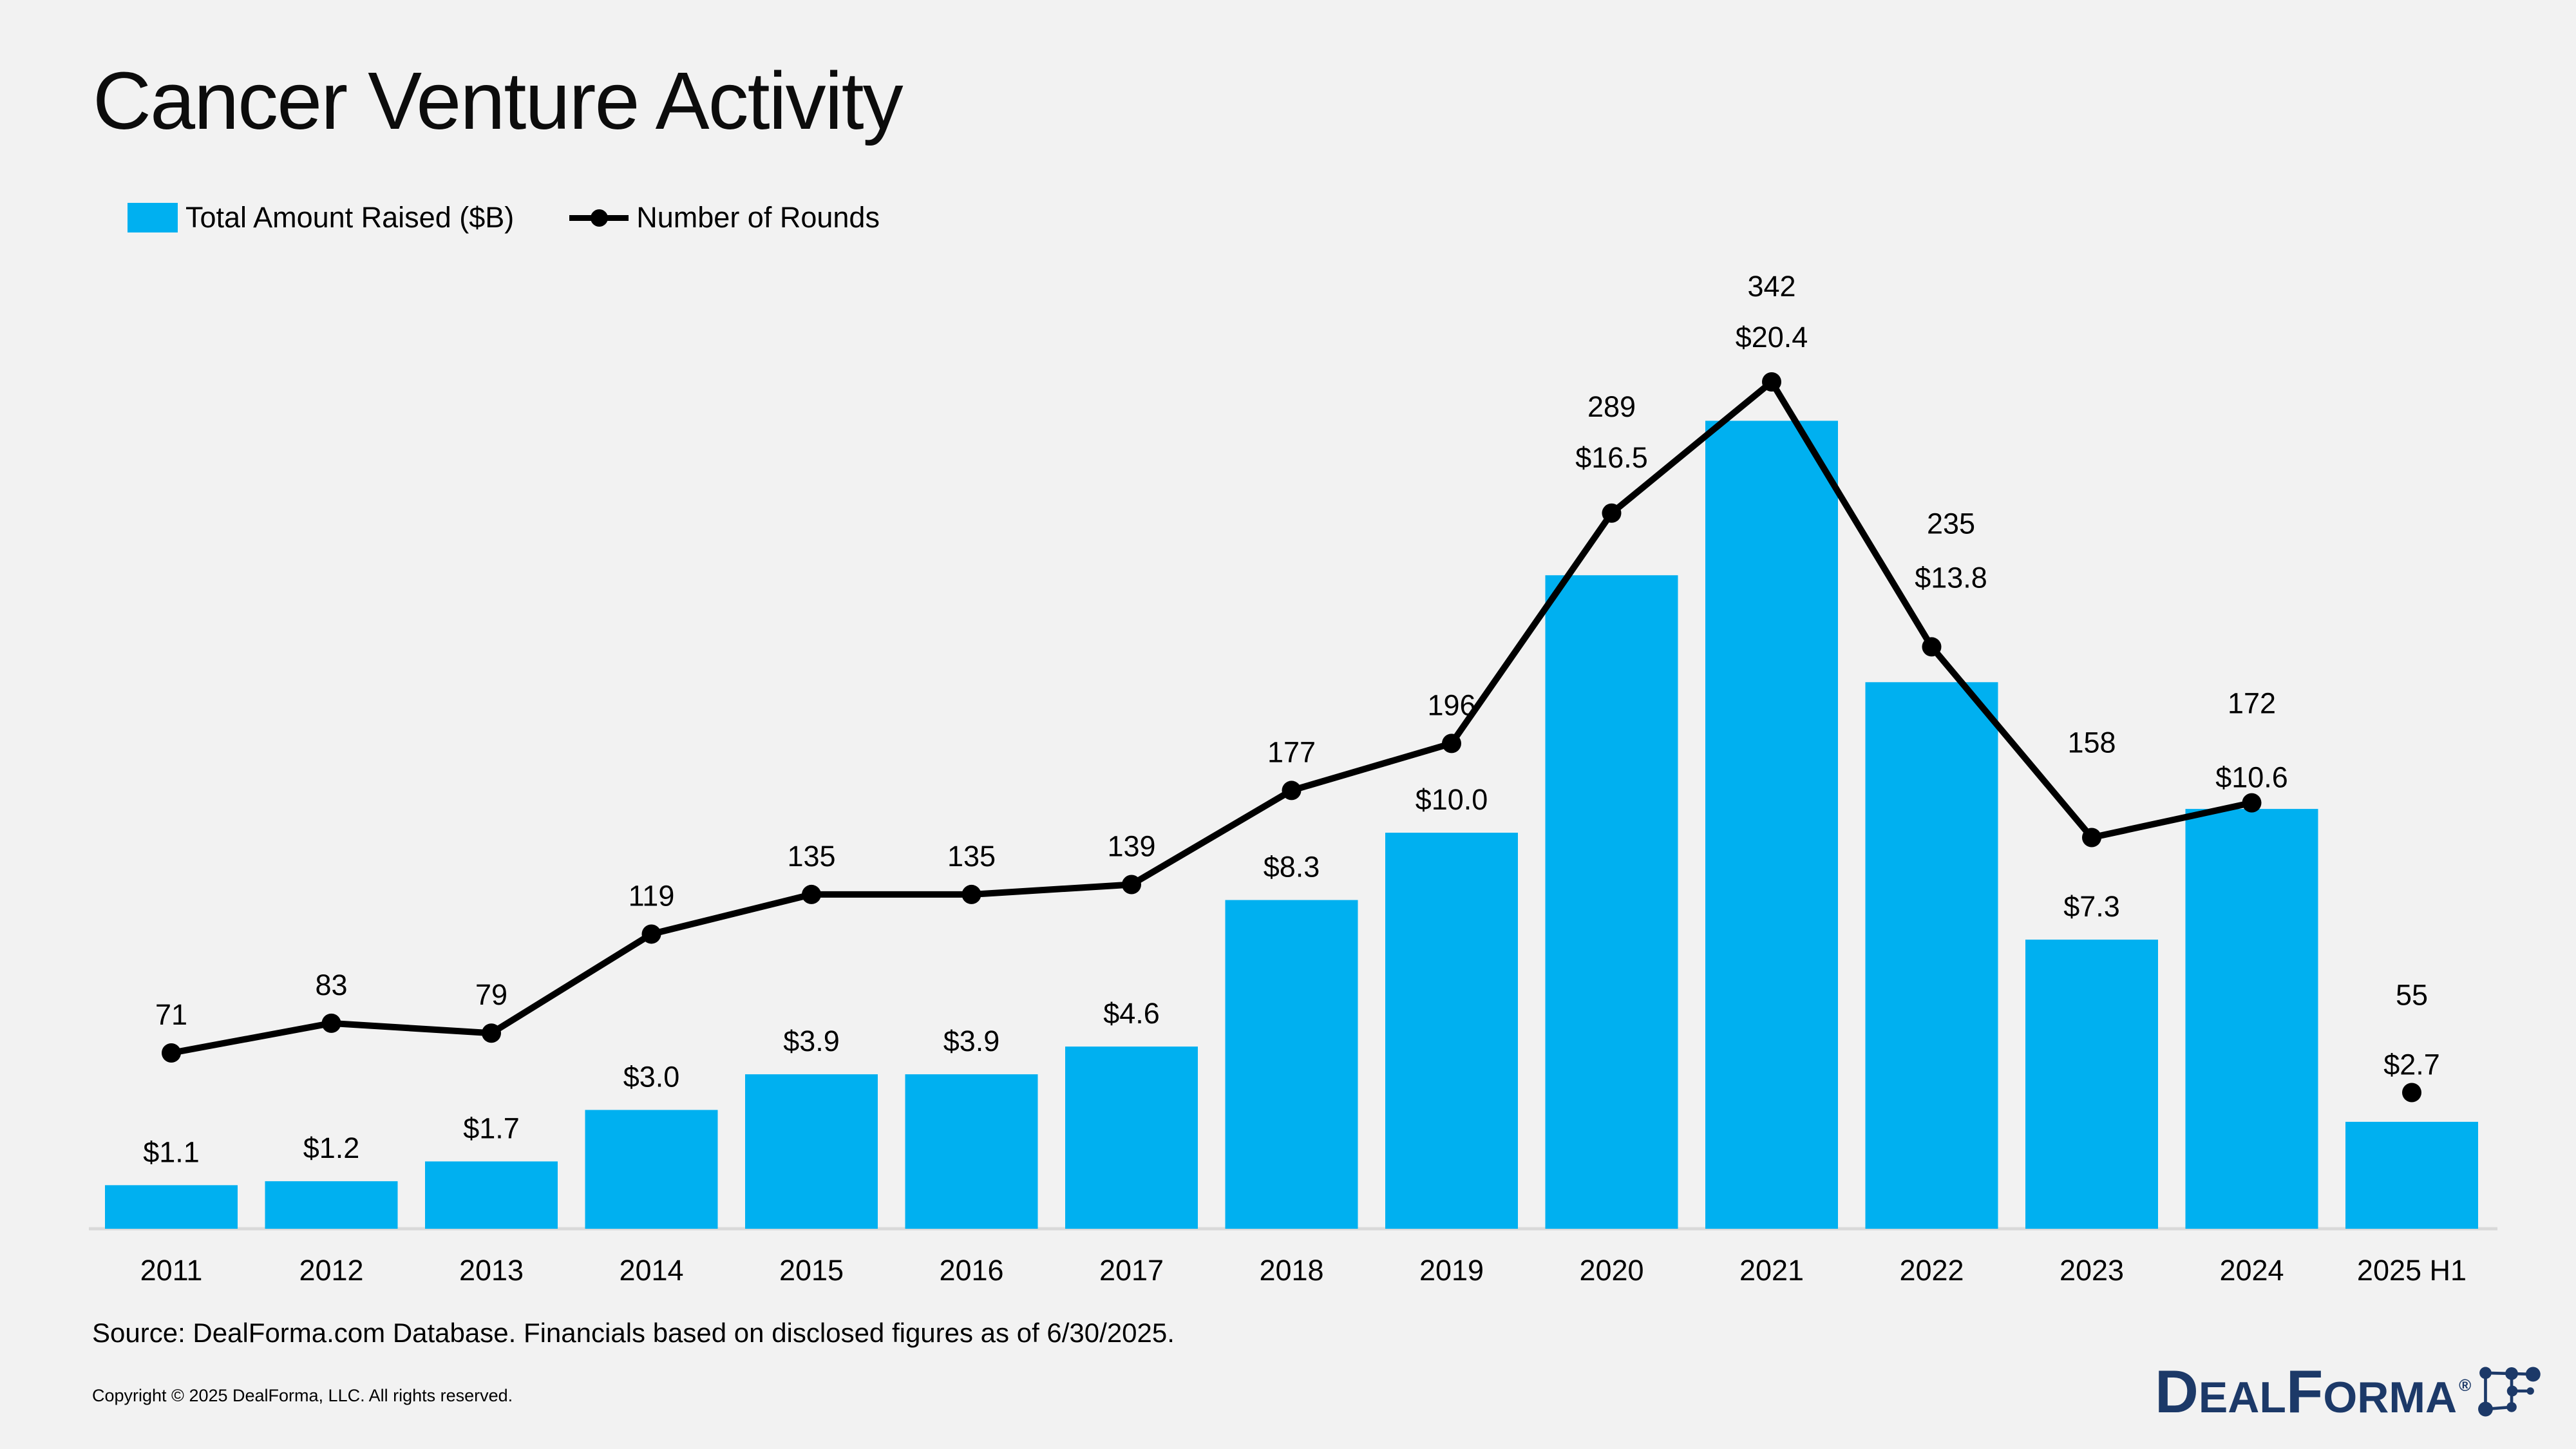 Image resolution: width=2576 pixels, height=1449 pixels. I want to click on rounds-point-isolated, so click(2411, 1093).